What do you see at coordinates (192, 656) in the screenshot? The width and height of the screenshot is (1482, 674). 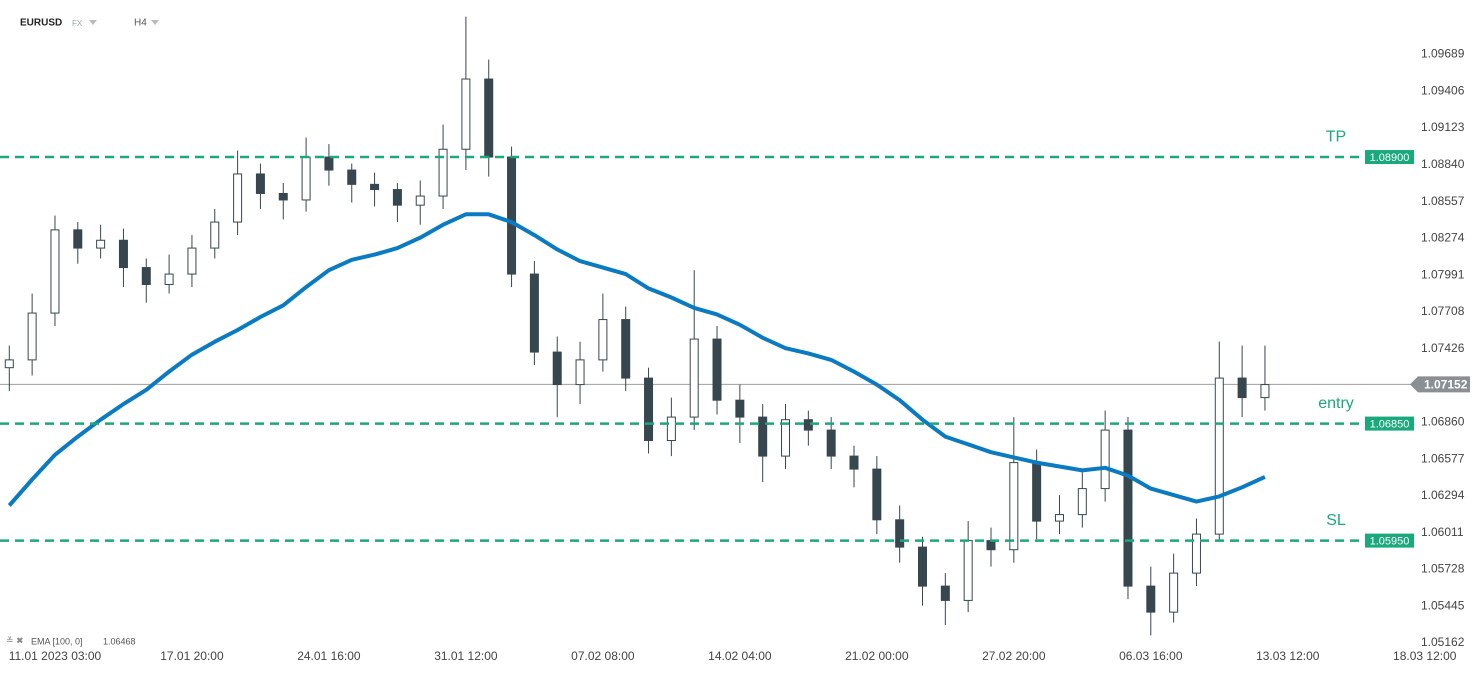 I see `x-tick-label: 17.01 20:00` at bounding box center [192, 656].